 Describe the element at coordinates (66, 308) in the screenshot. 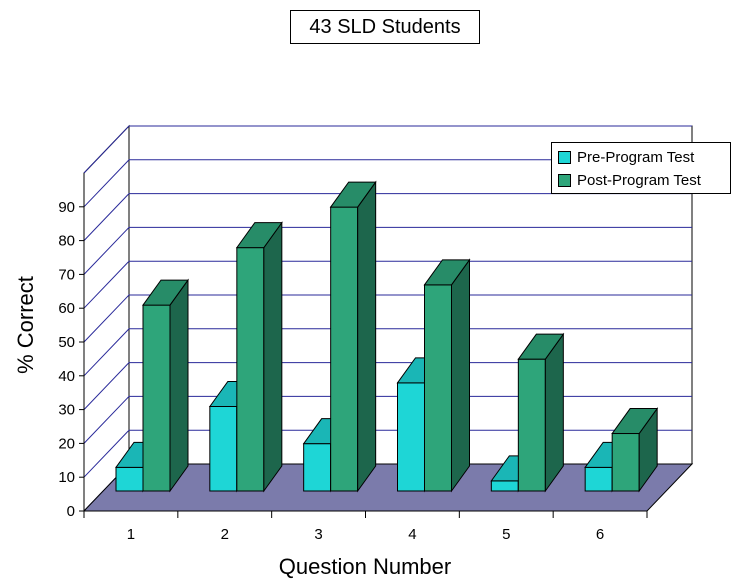

I see `y-tick-label: 60` at that location.